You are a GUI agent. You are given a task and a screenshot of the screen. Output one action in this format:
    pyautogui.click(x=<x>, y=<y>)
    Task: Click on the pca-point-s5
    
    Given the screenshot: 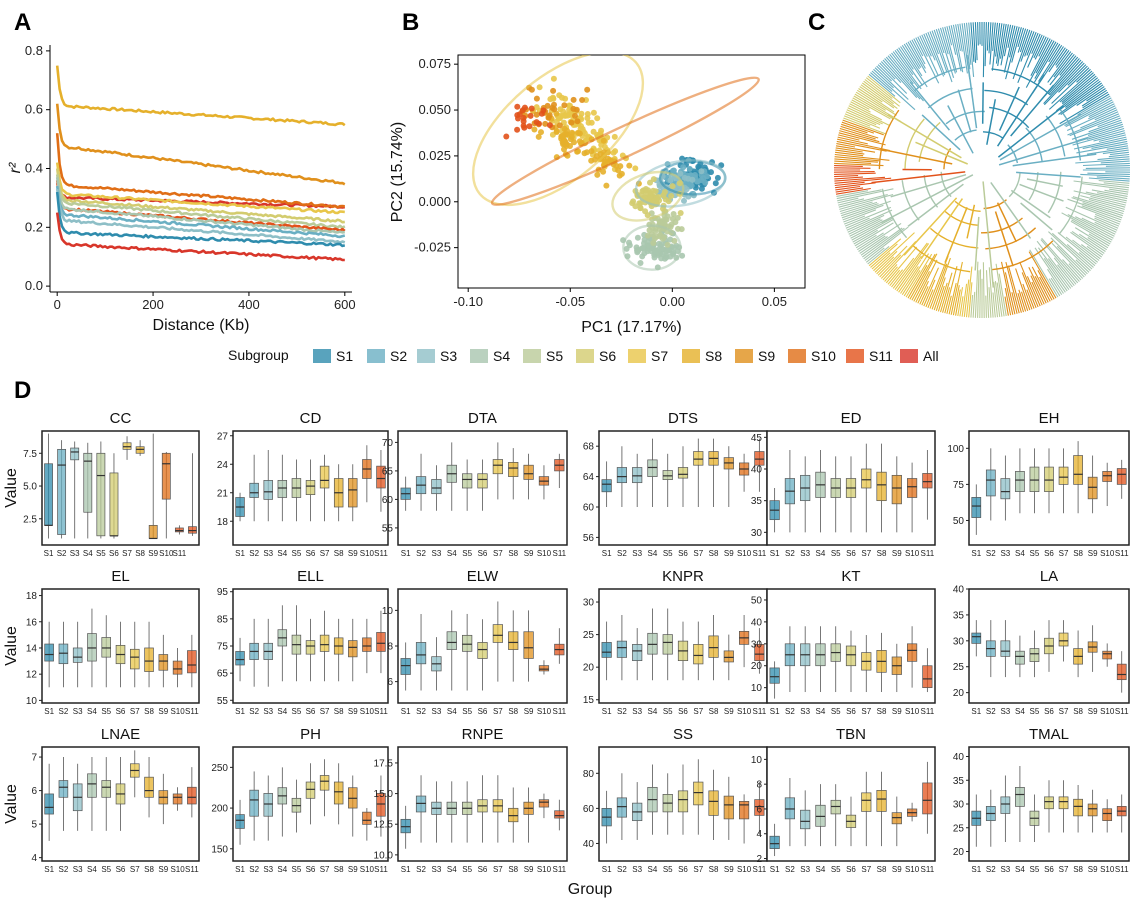 What is the action you would take?
    pyautogui.click(x=667, y=244)
    